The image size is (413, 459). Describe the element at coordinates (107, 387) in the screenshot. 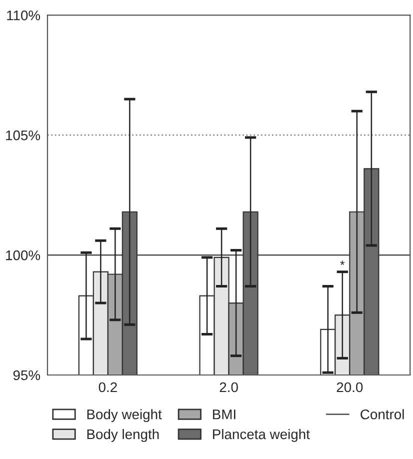

I see `x-tick-label: 0.2` at that location.